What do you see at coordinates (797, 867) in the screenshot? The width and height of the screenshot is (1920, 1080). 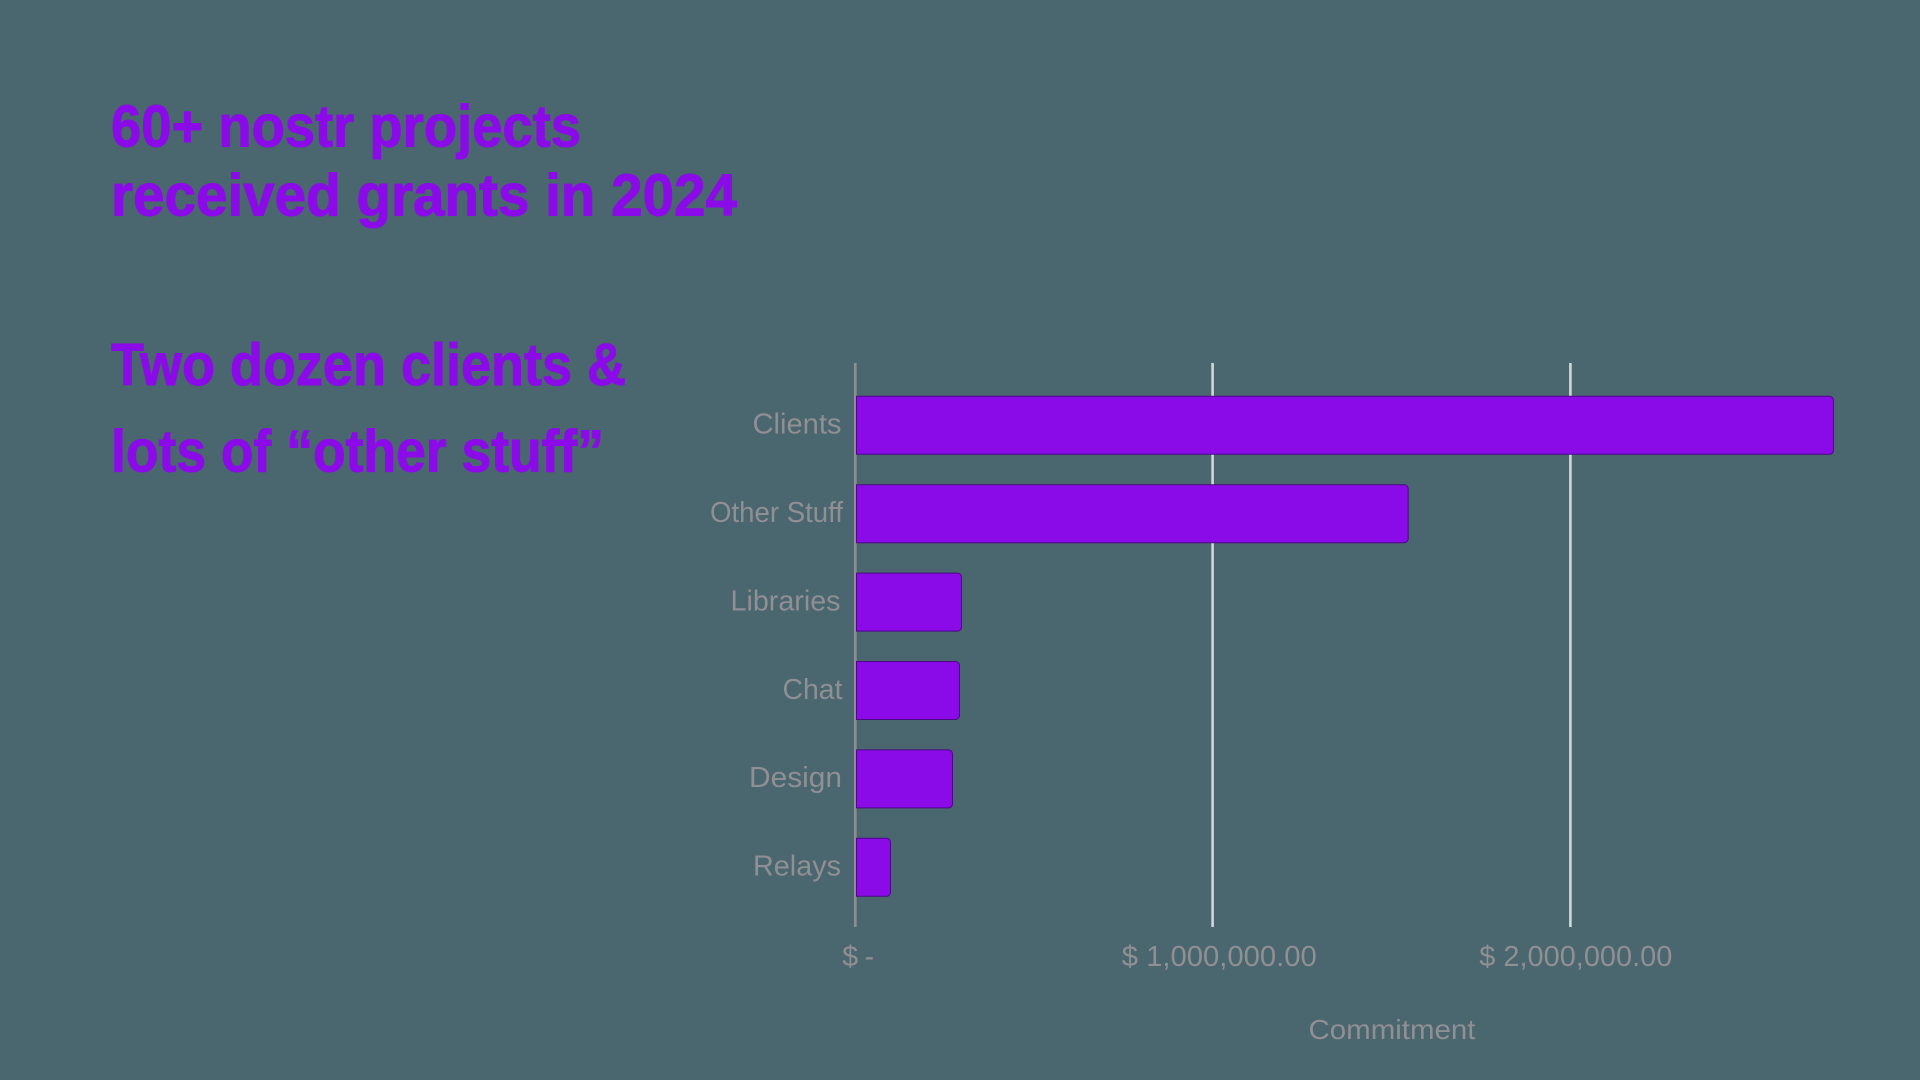 I see `svg-text: Relays` at bounding box center [797, 867].